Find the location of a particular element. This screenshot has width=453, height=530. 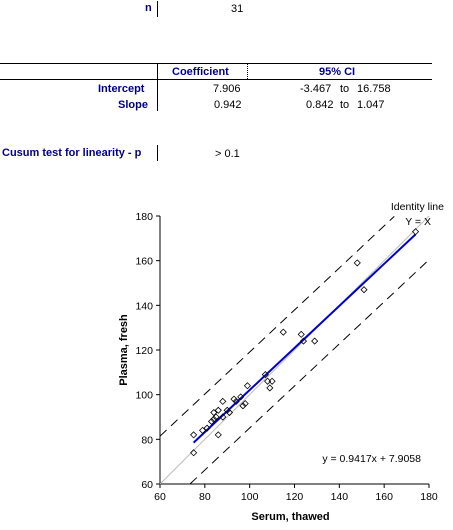

row-slope-ci-low: 0.842 is located at coordinates (320, 105).